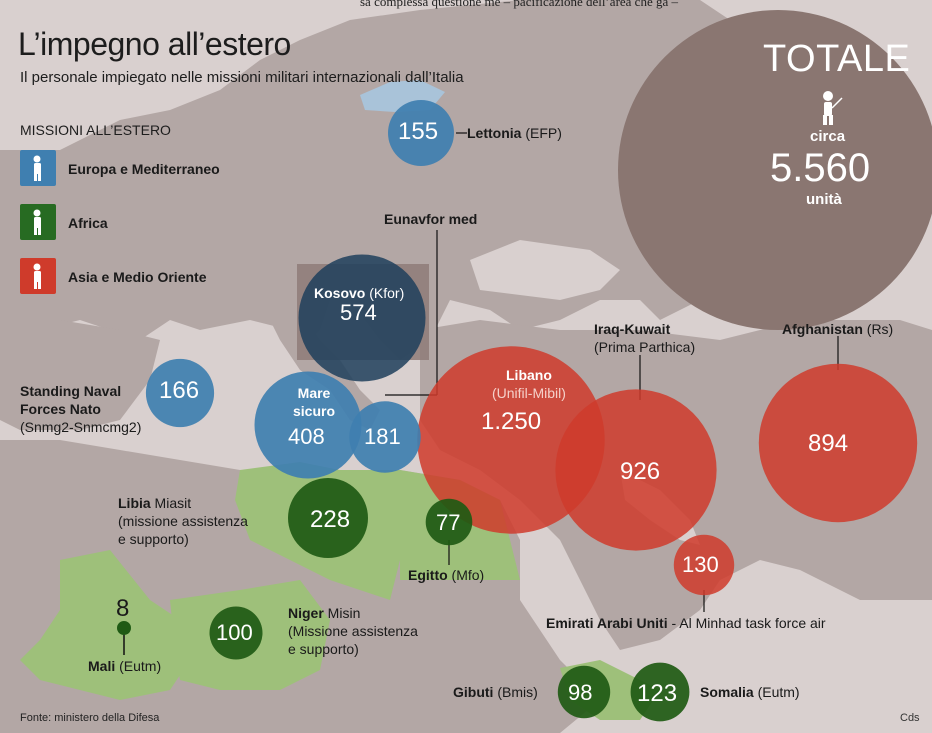 This screenshot has height=733, width=932. I want to click on niger-value: 100, so click(234, 632).